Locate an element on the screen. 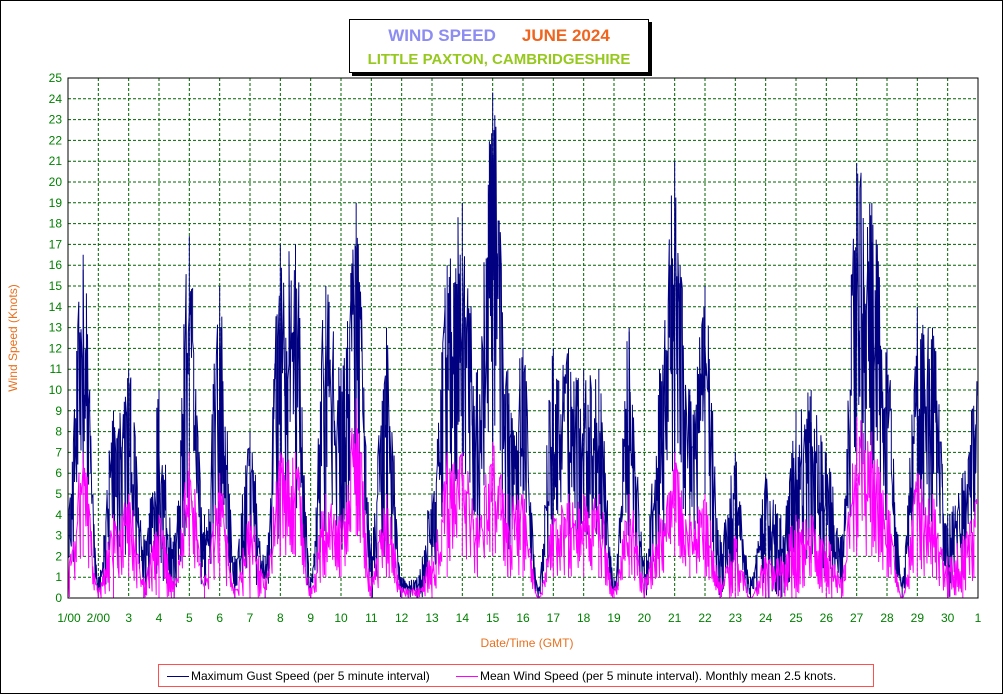  legend-swatch-mean is located at coordinates (467, 676).